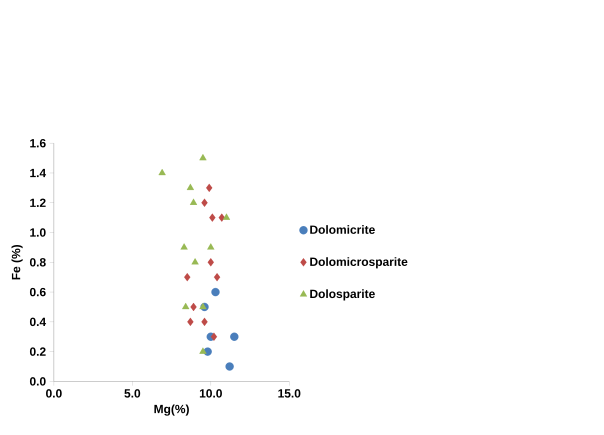 The height and width of the screenshot is (435, 604). What do you see at coordinates (38, 381) in the screenshot?
I see `y-tick-label: 0.0` at bounding box center [38, 381].